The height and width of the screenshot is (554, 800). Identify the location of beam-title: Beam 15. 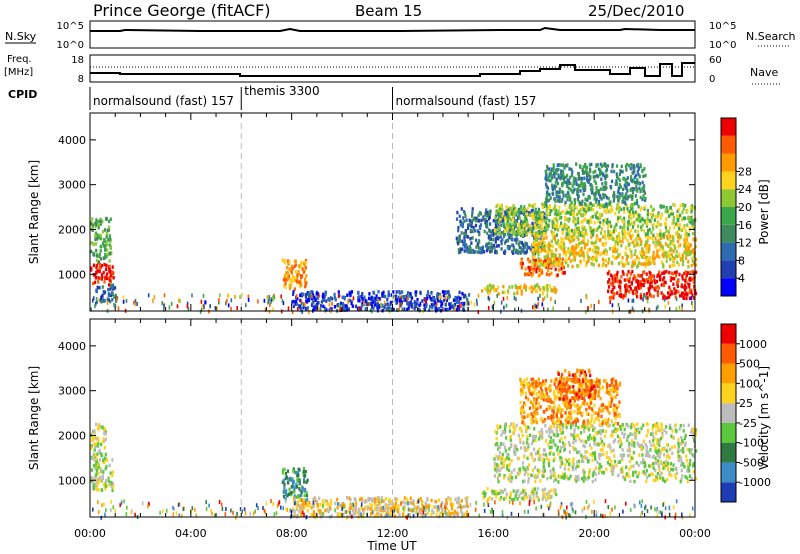
(388, 11).